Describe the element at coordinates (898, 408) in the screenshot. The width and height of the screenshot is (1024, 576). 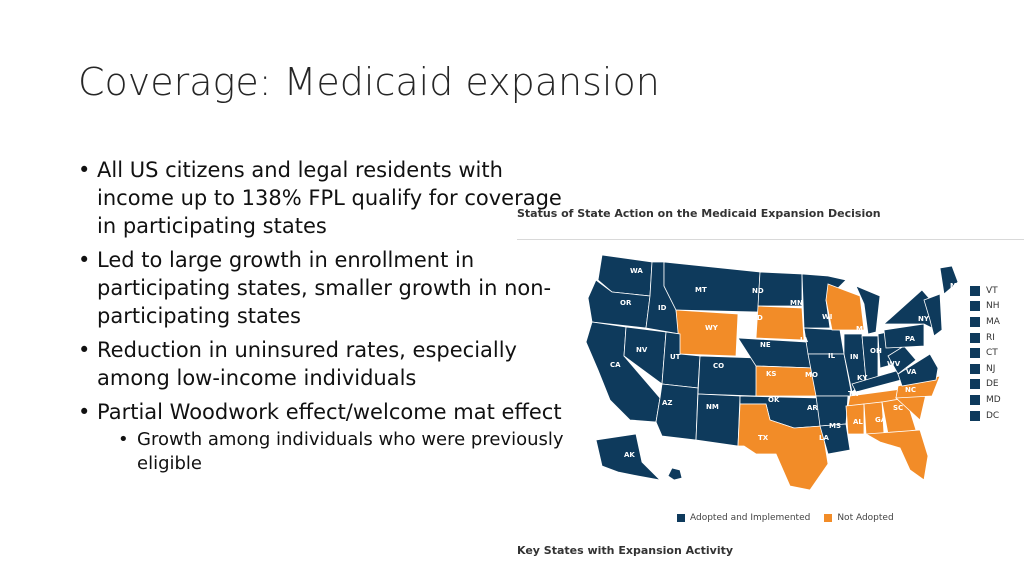
I see `state-label-sc: SC` at that location.